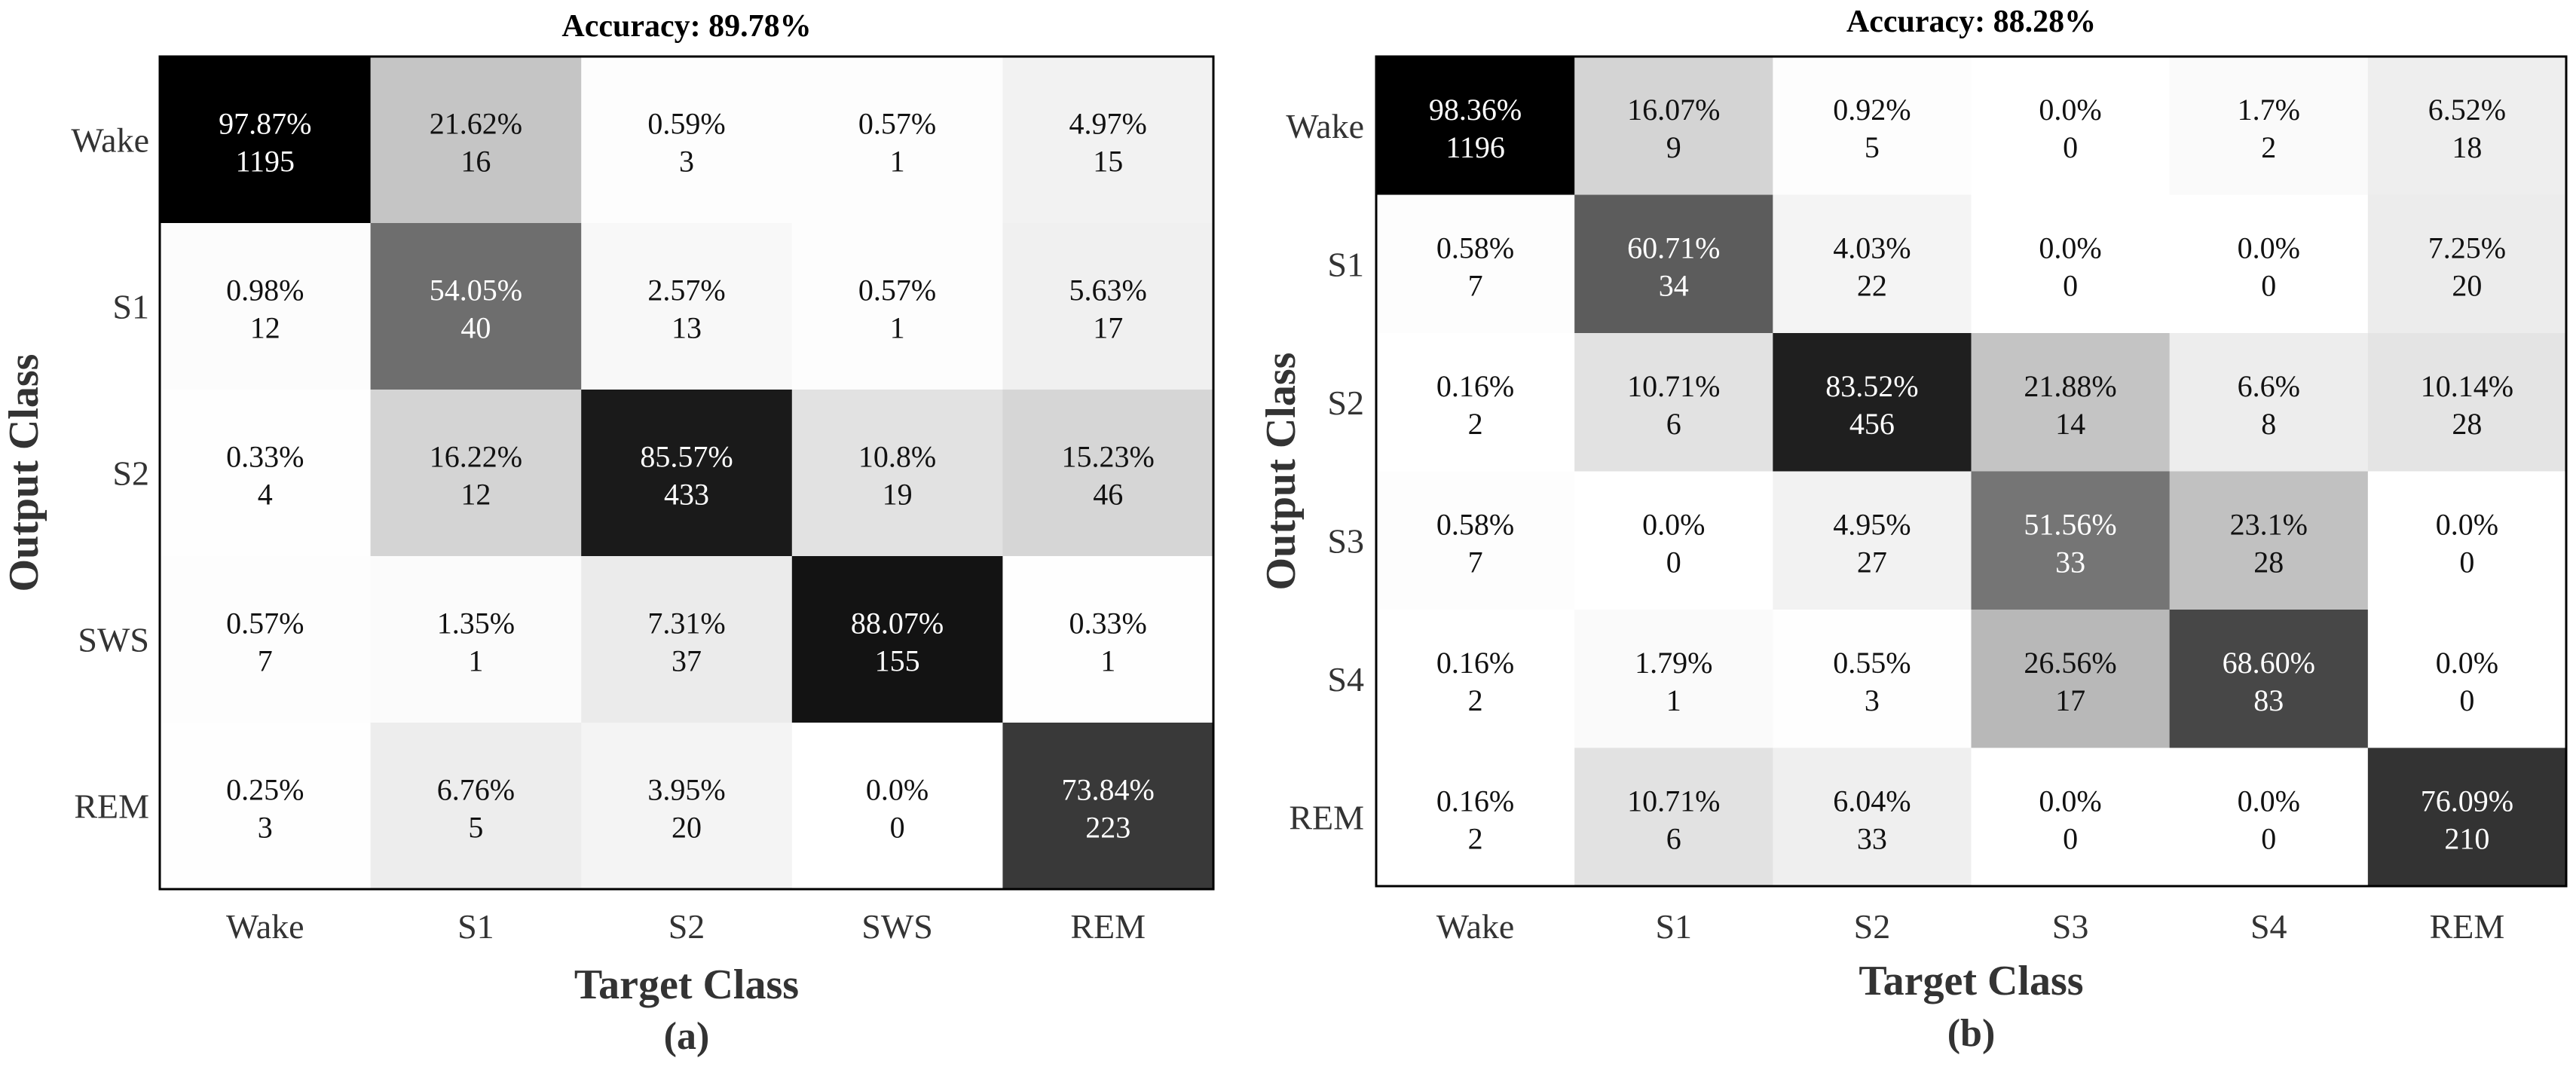 The width and height of the screenshot is (2576, 1073). I want to click on cell-percent-label: 0.33%, so click(265, 457).